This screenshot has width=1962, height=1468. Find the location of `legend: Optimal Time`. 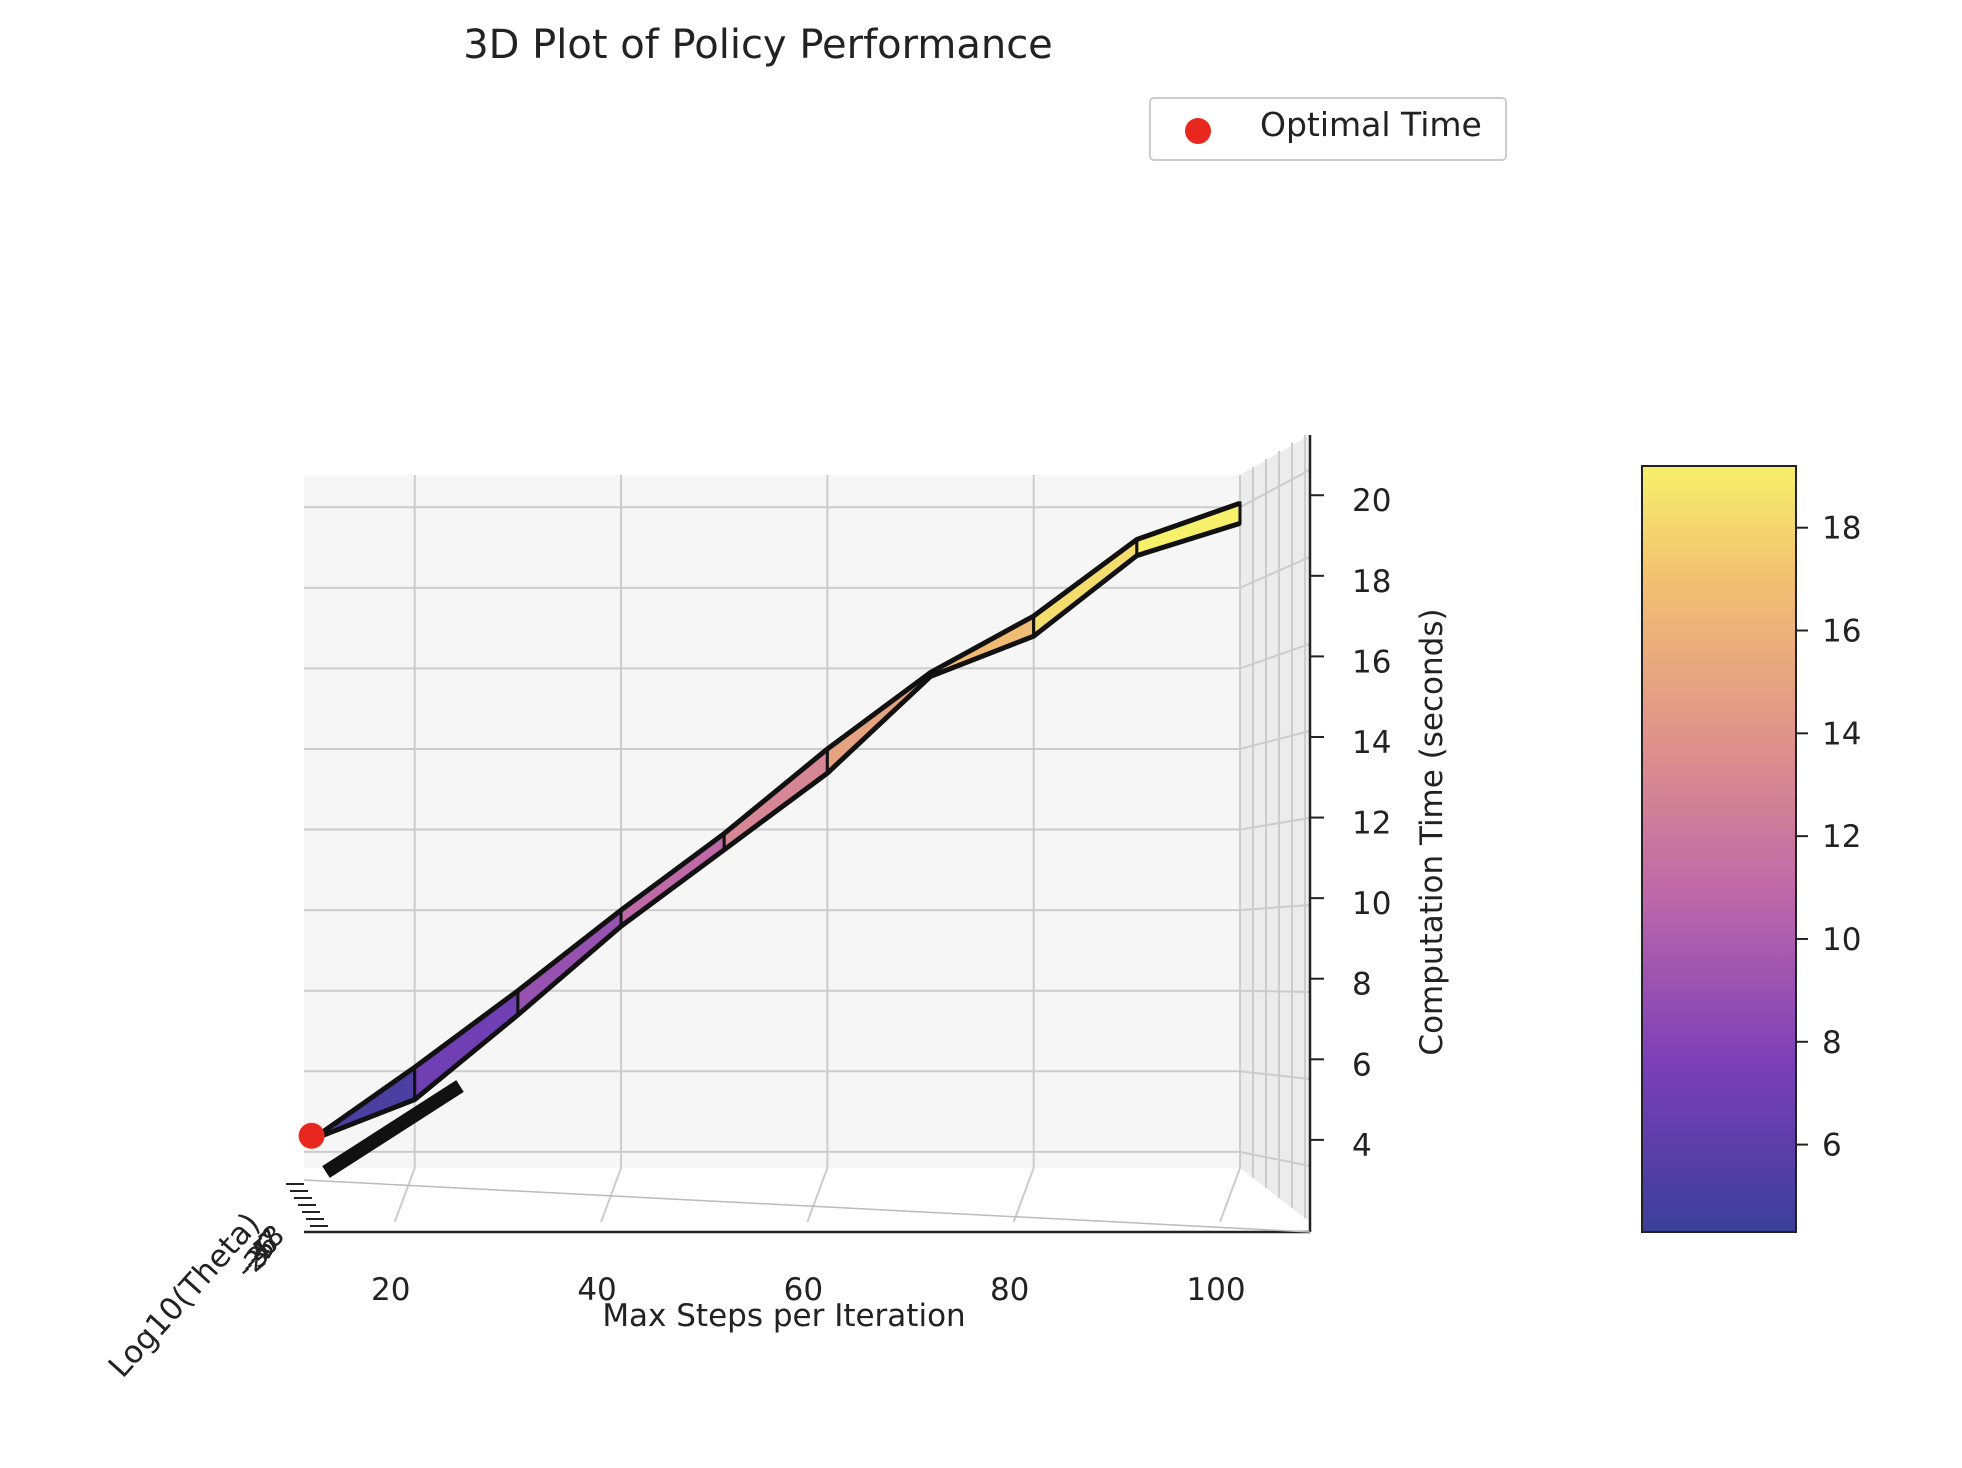

legend: Optimal Time is located at coordinates (1328, 129).